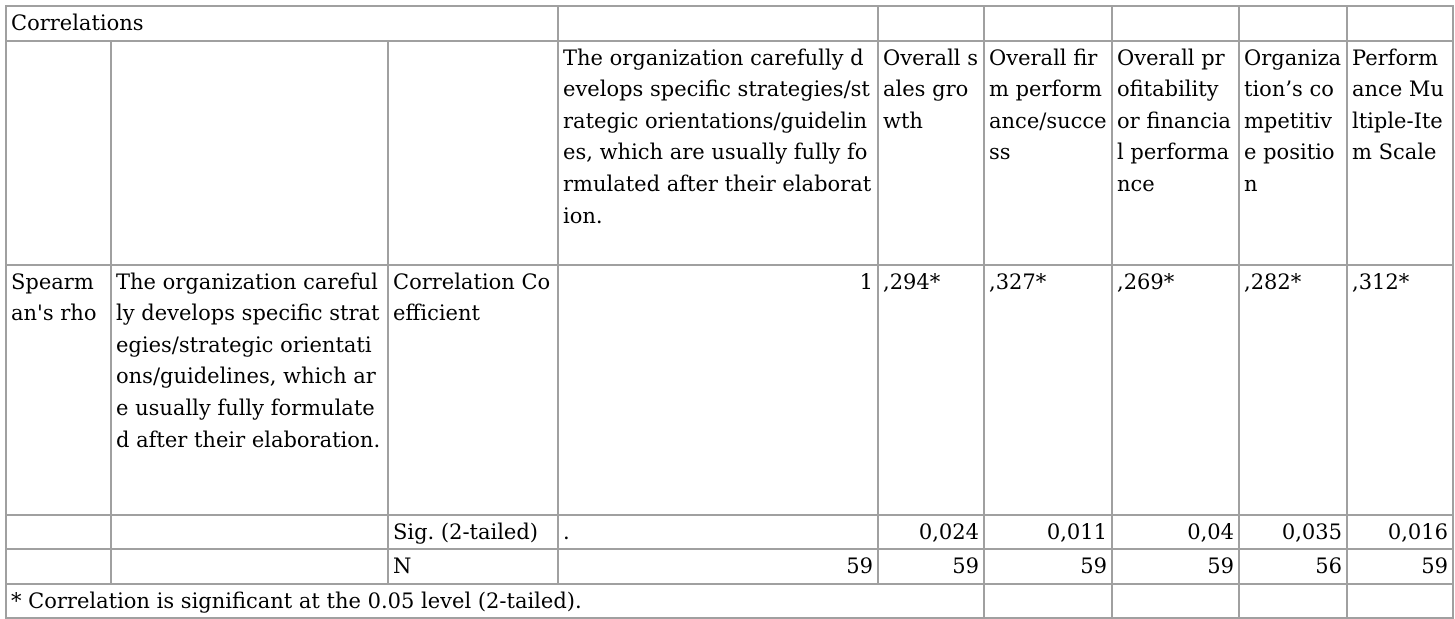  What do you see at coordinates (931, 152) in the screenshot?
I see `column-header: Overall sales growth` at bounding box center [931, 152].